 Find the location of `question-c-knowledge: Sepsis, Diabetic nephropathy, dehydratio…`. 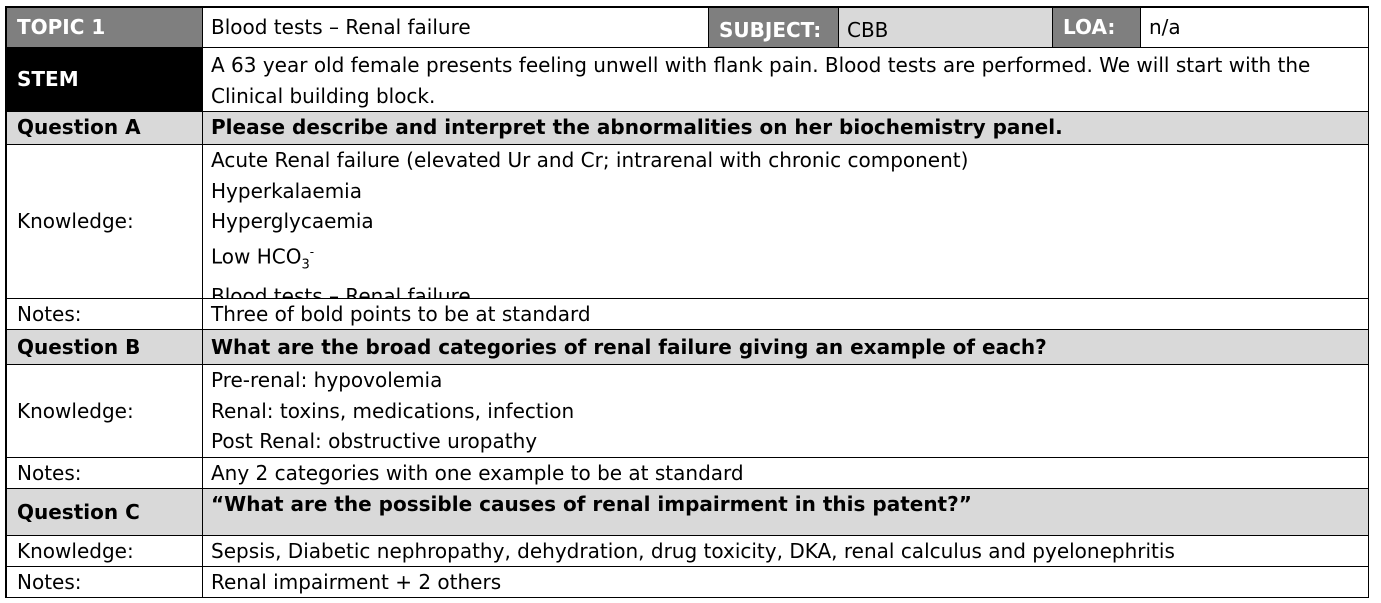

question-c-knowledge: Sepsis, Diabetic nephropathy, dehydratio… is located at coordinates (786, 551).